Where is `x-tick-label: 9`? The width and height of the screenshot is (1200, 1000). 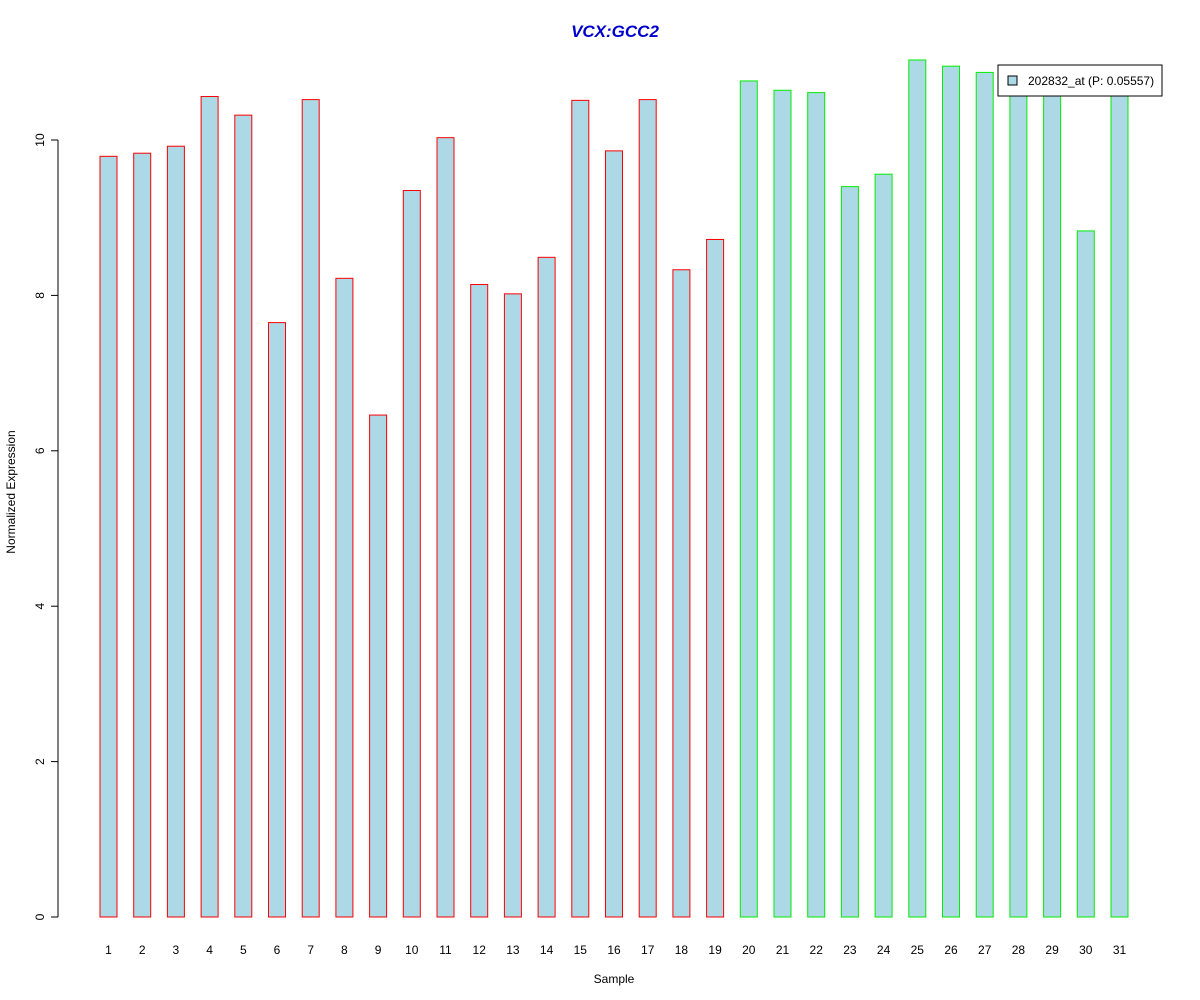
x-tick-label: 9 is located at coordinates (378, 950).